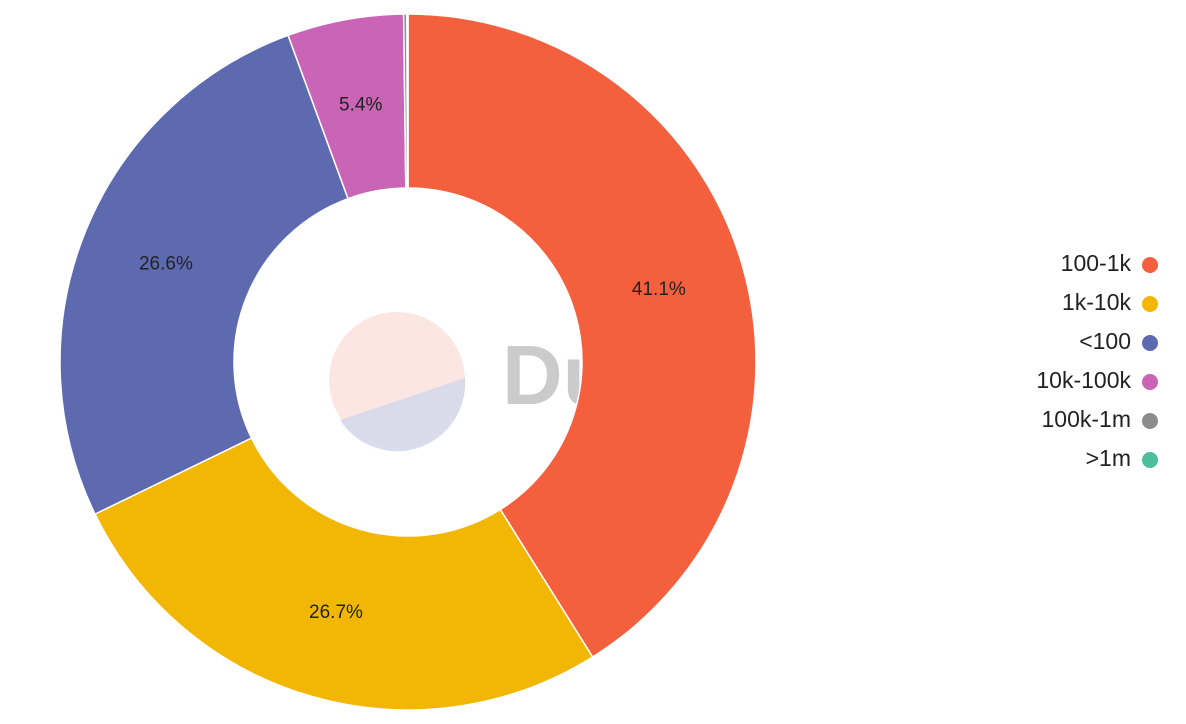  What do you see at coordinates (1105, 341) in the screenshot?
I see `legend-label: <100` at bounding box center [1105, 341].